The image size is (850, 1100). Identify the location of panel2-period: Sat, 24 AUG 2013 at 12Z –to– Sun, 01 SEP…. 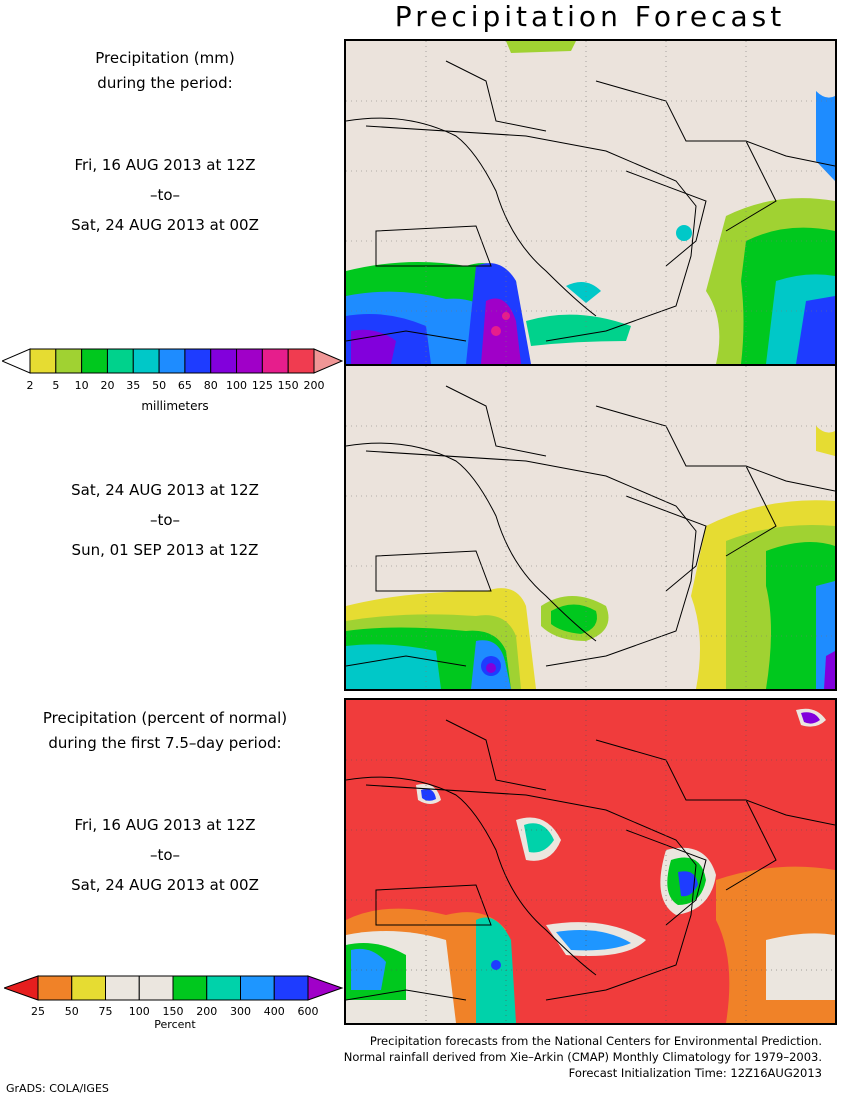
(165, 520).